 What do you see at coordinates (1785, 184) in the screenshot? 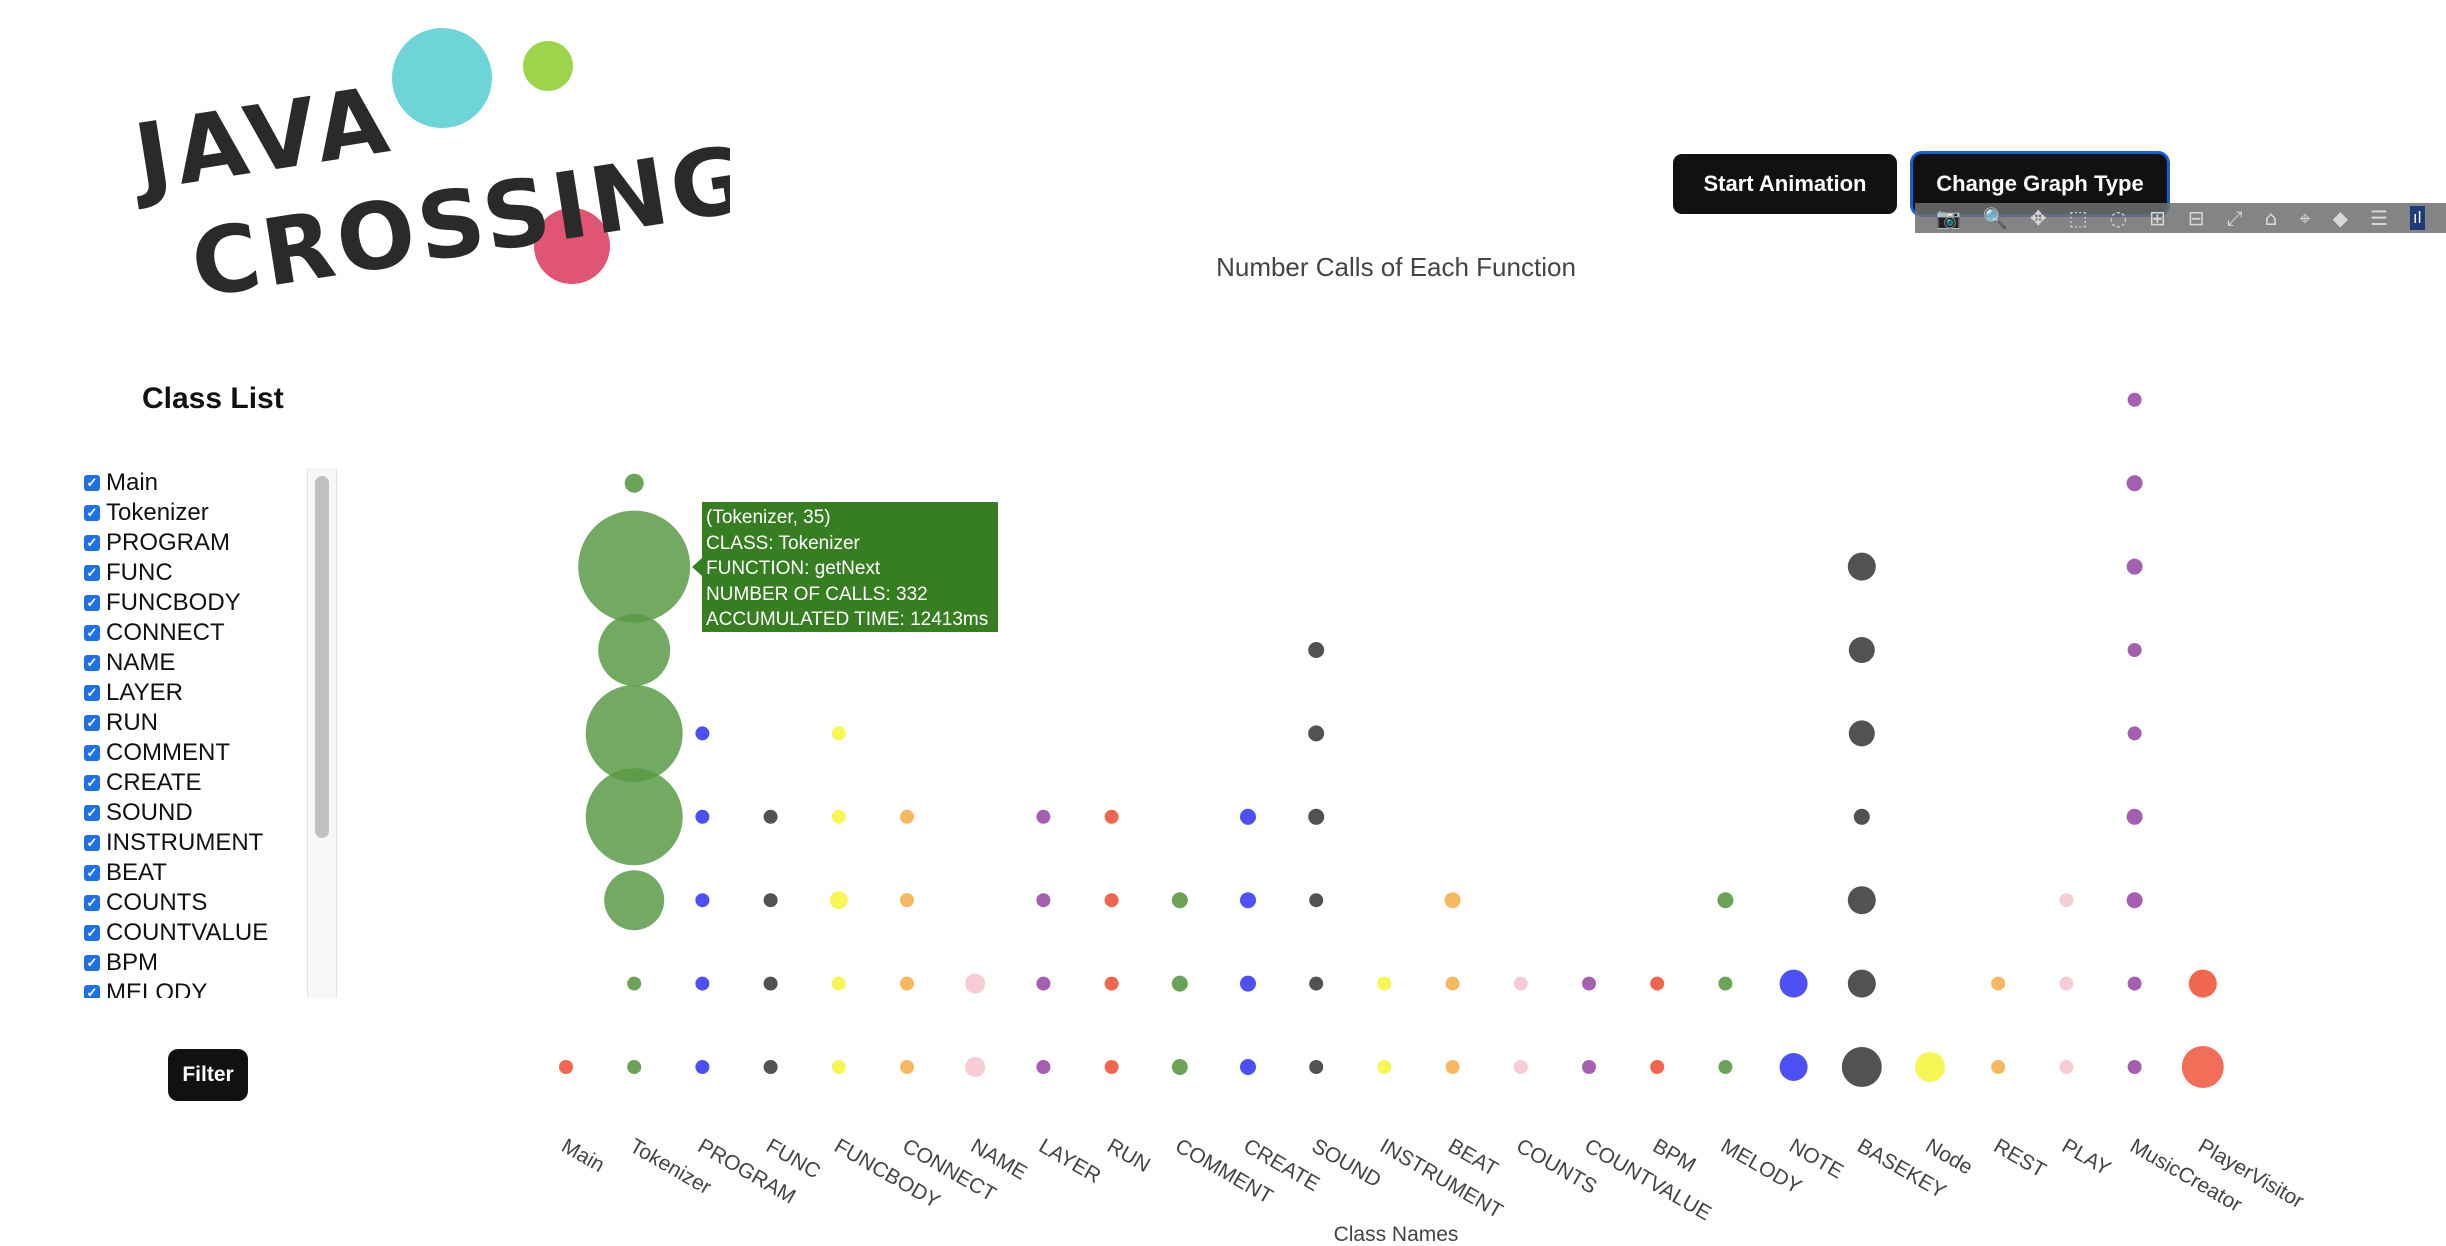
I see `start-animation-button: Start Animation` at bounding box center [1785, 184].